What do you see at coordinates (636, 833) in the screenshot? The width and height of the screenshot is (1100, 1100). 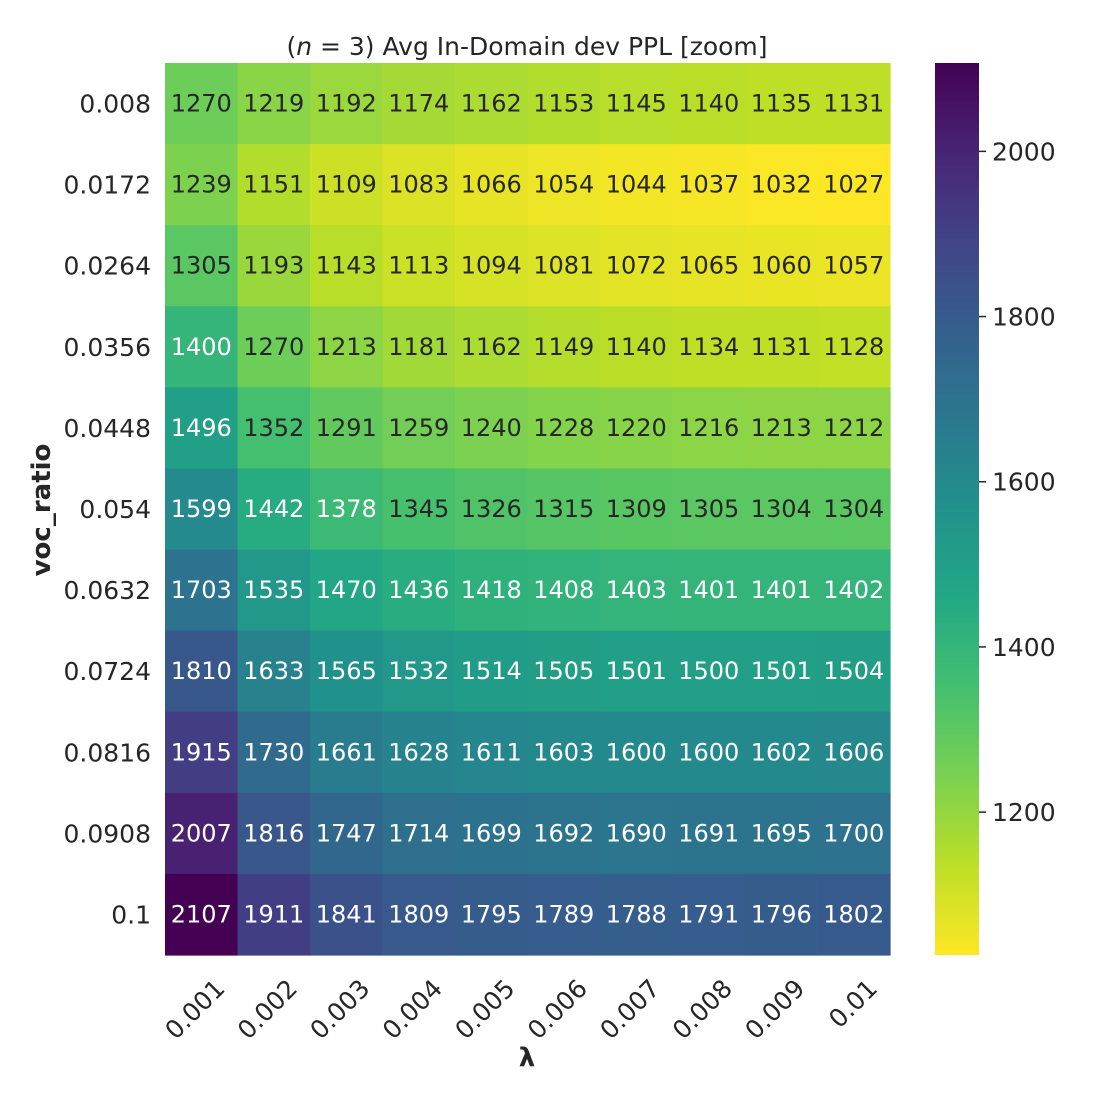 I see `cell-value-label: 1690` at bounding box center [636, 833].